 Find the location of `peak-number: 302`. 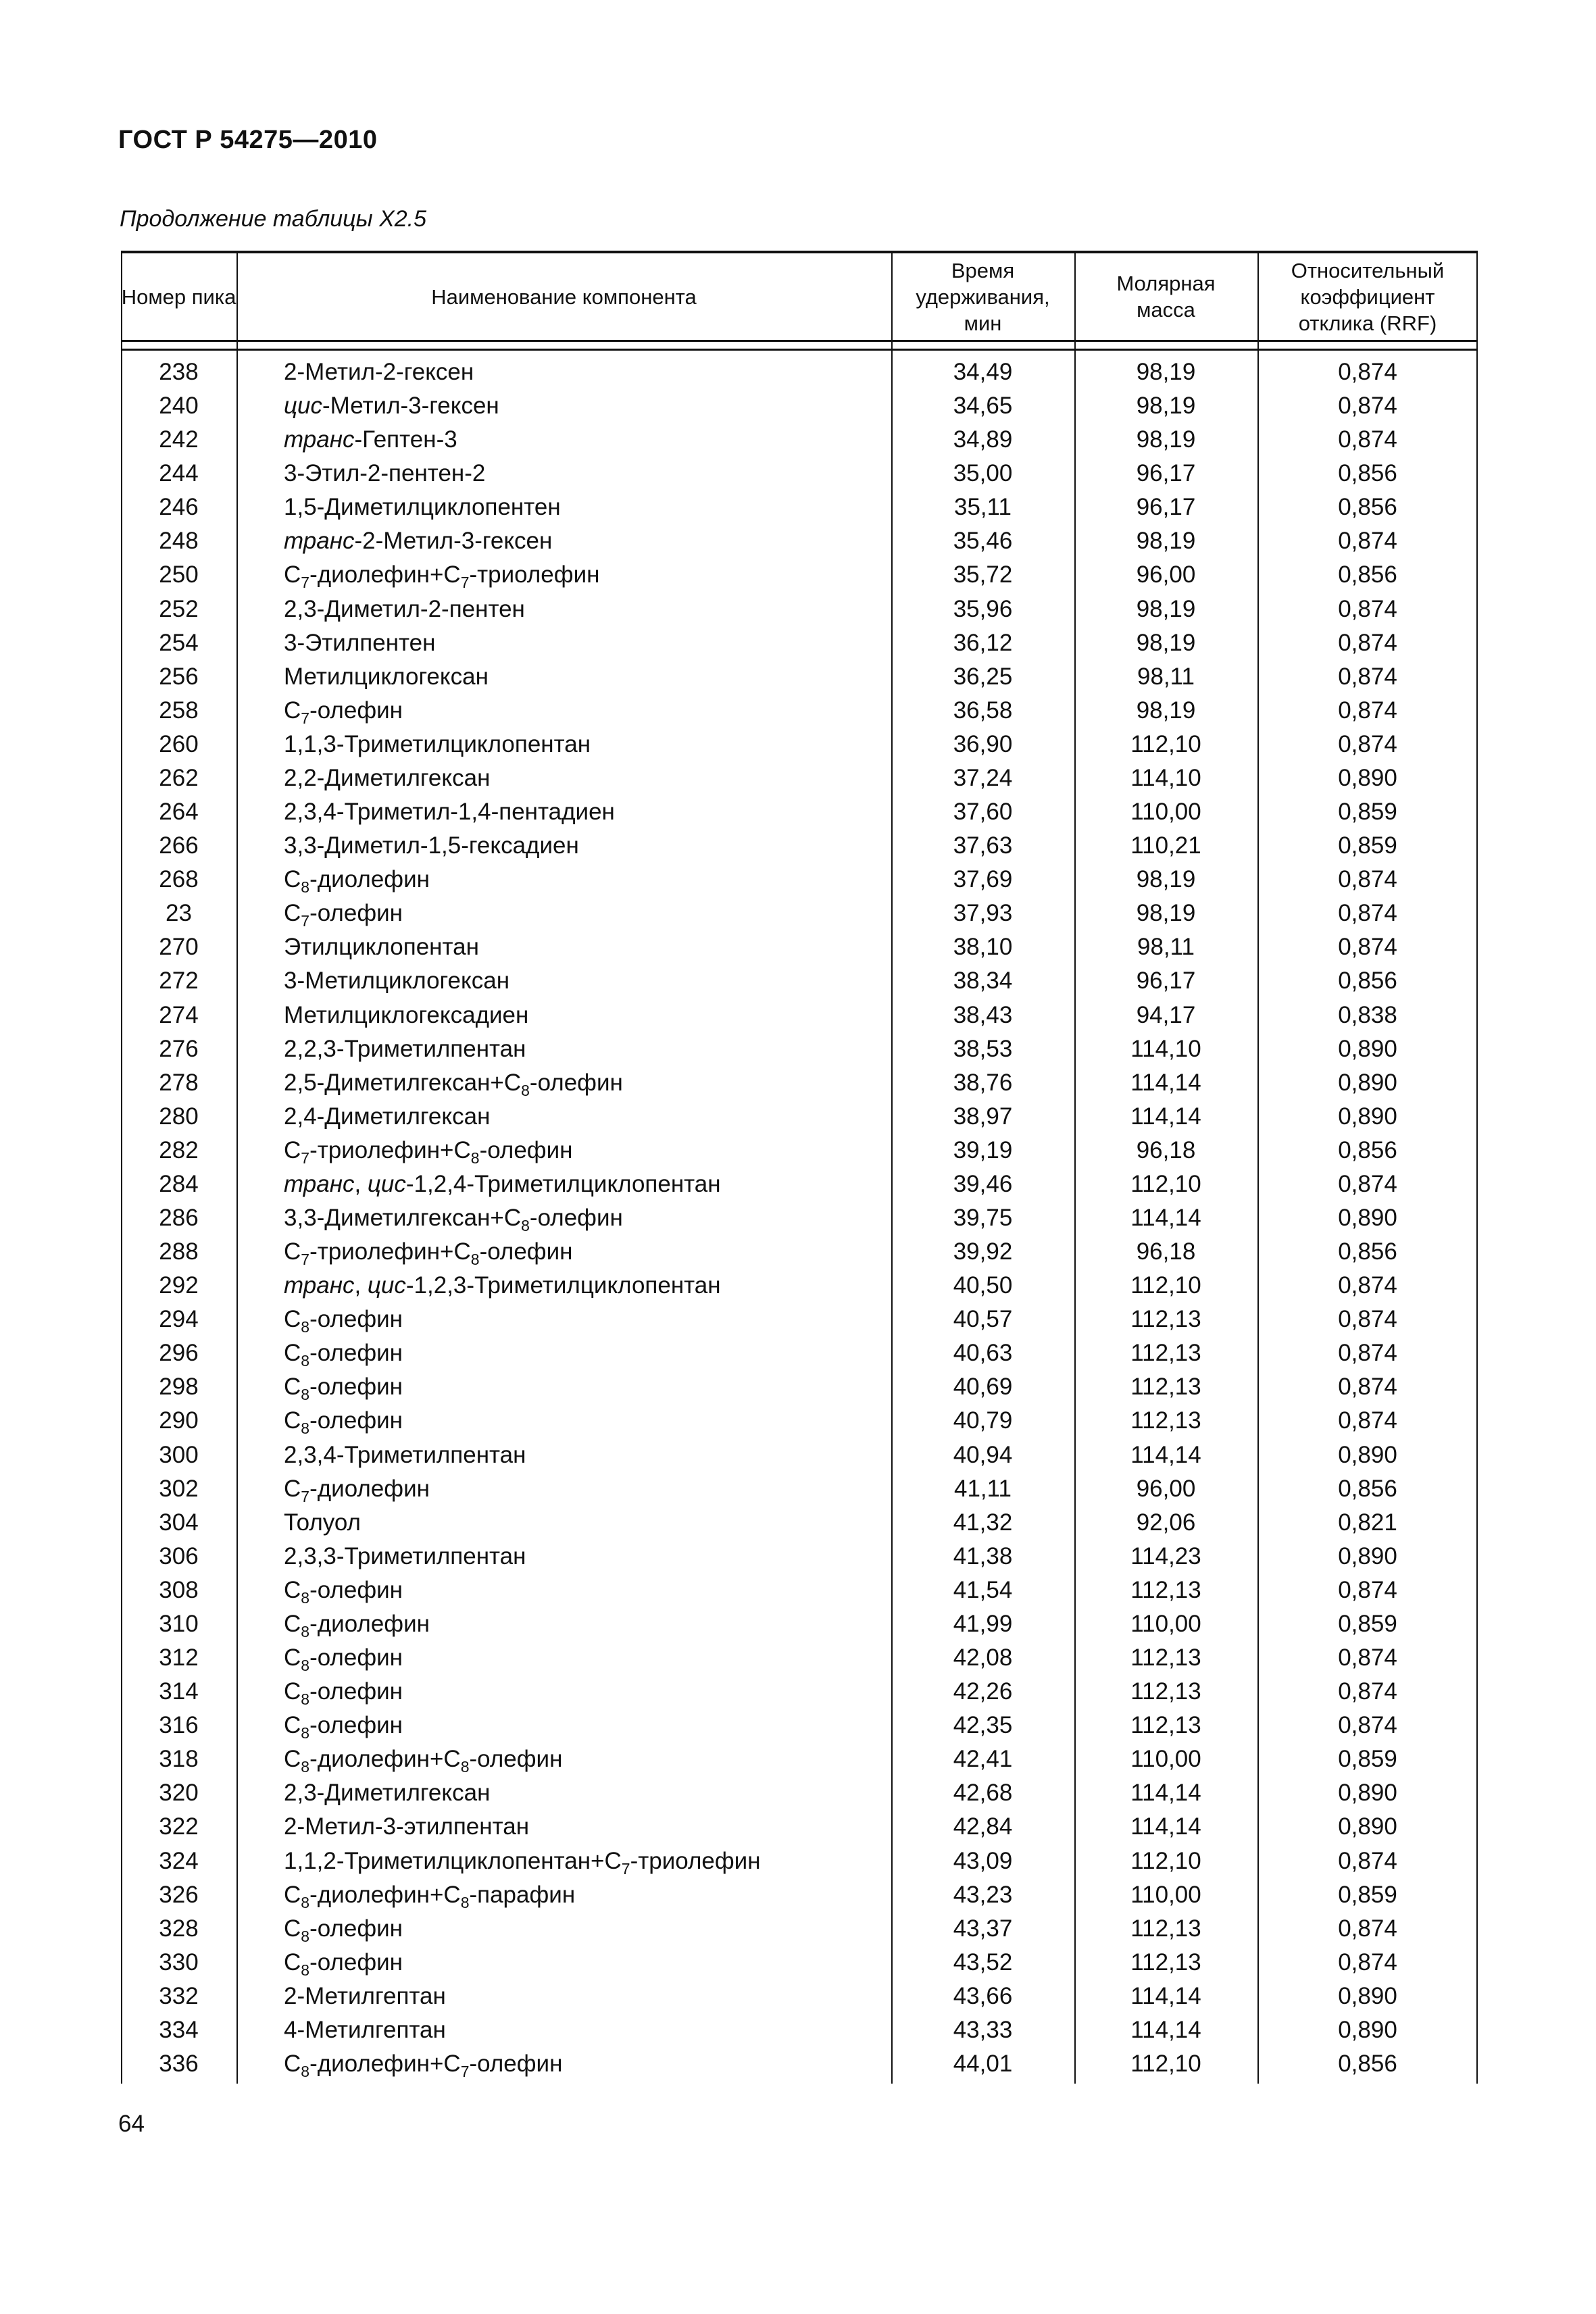

peak-number: 302 is located at coordinates (179, 1488).